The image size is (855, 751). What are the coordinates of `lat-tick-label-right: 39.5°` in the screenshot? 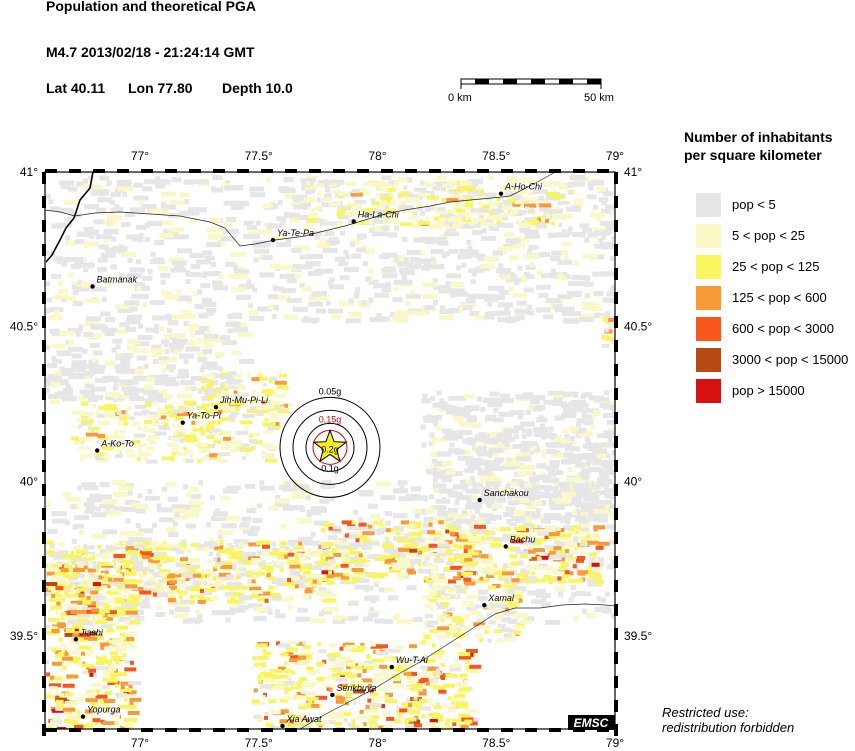 It's located at (638, 636).